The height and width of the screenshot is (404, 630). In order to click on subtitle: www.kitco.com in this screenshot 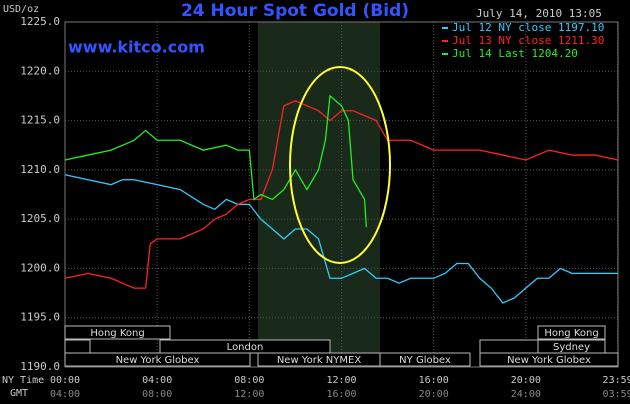, I will do `click(136, 47)`.